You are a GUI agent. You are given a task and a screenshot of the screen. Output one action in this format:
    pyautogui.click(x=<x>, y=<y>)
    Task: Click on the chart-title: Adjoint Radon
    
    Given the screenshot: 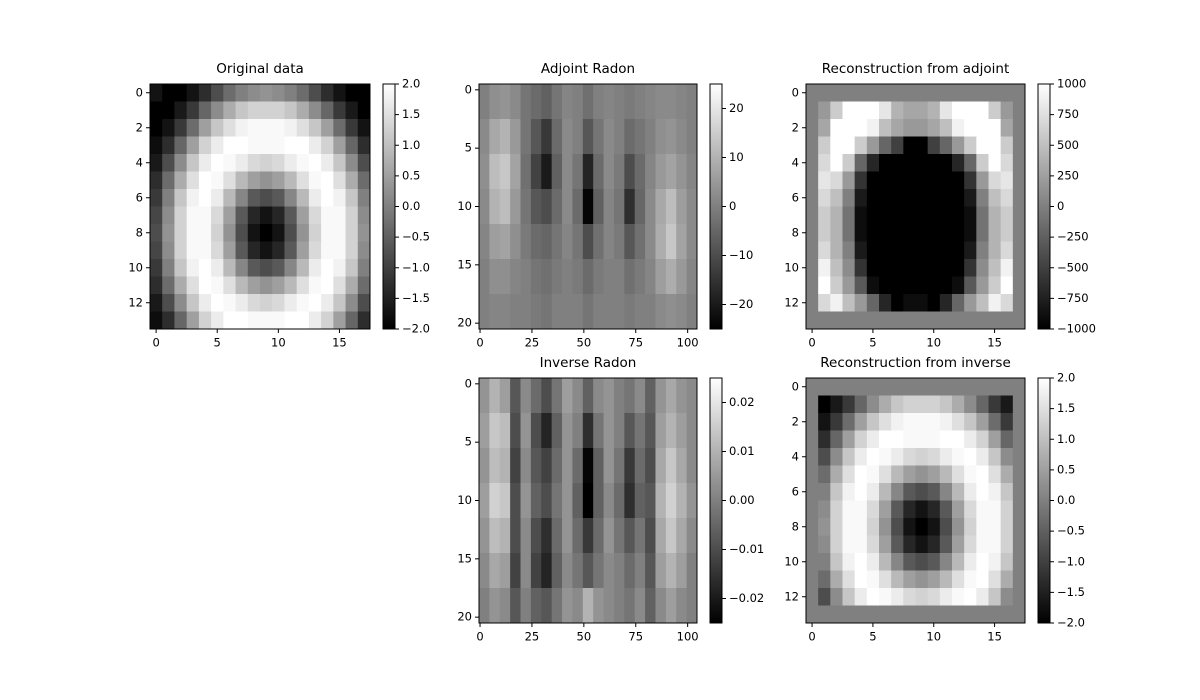 What is the action you would take?
    pyautogui.click(x=588, y=69)
    